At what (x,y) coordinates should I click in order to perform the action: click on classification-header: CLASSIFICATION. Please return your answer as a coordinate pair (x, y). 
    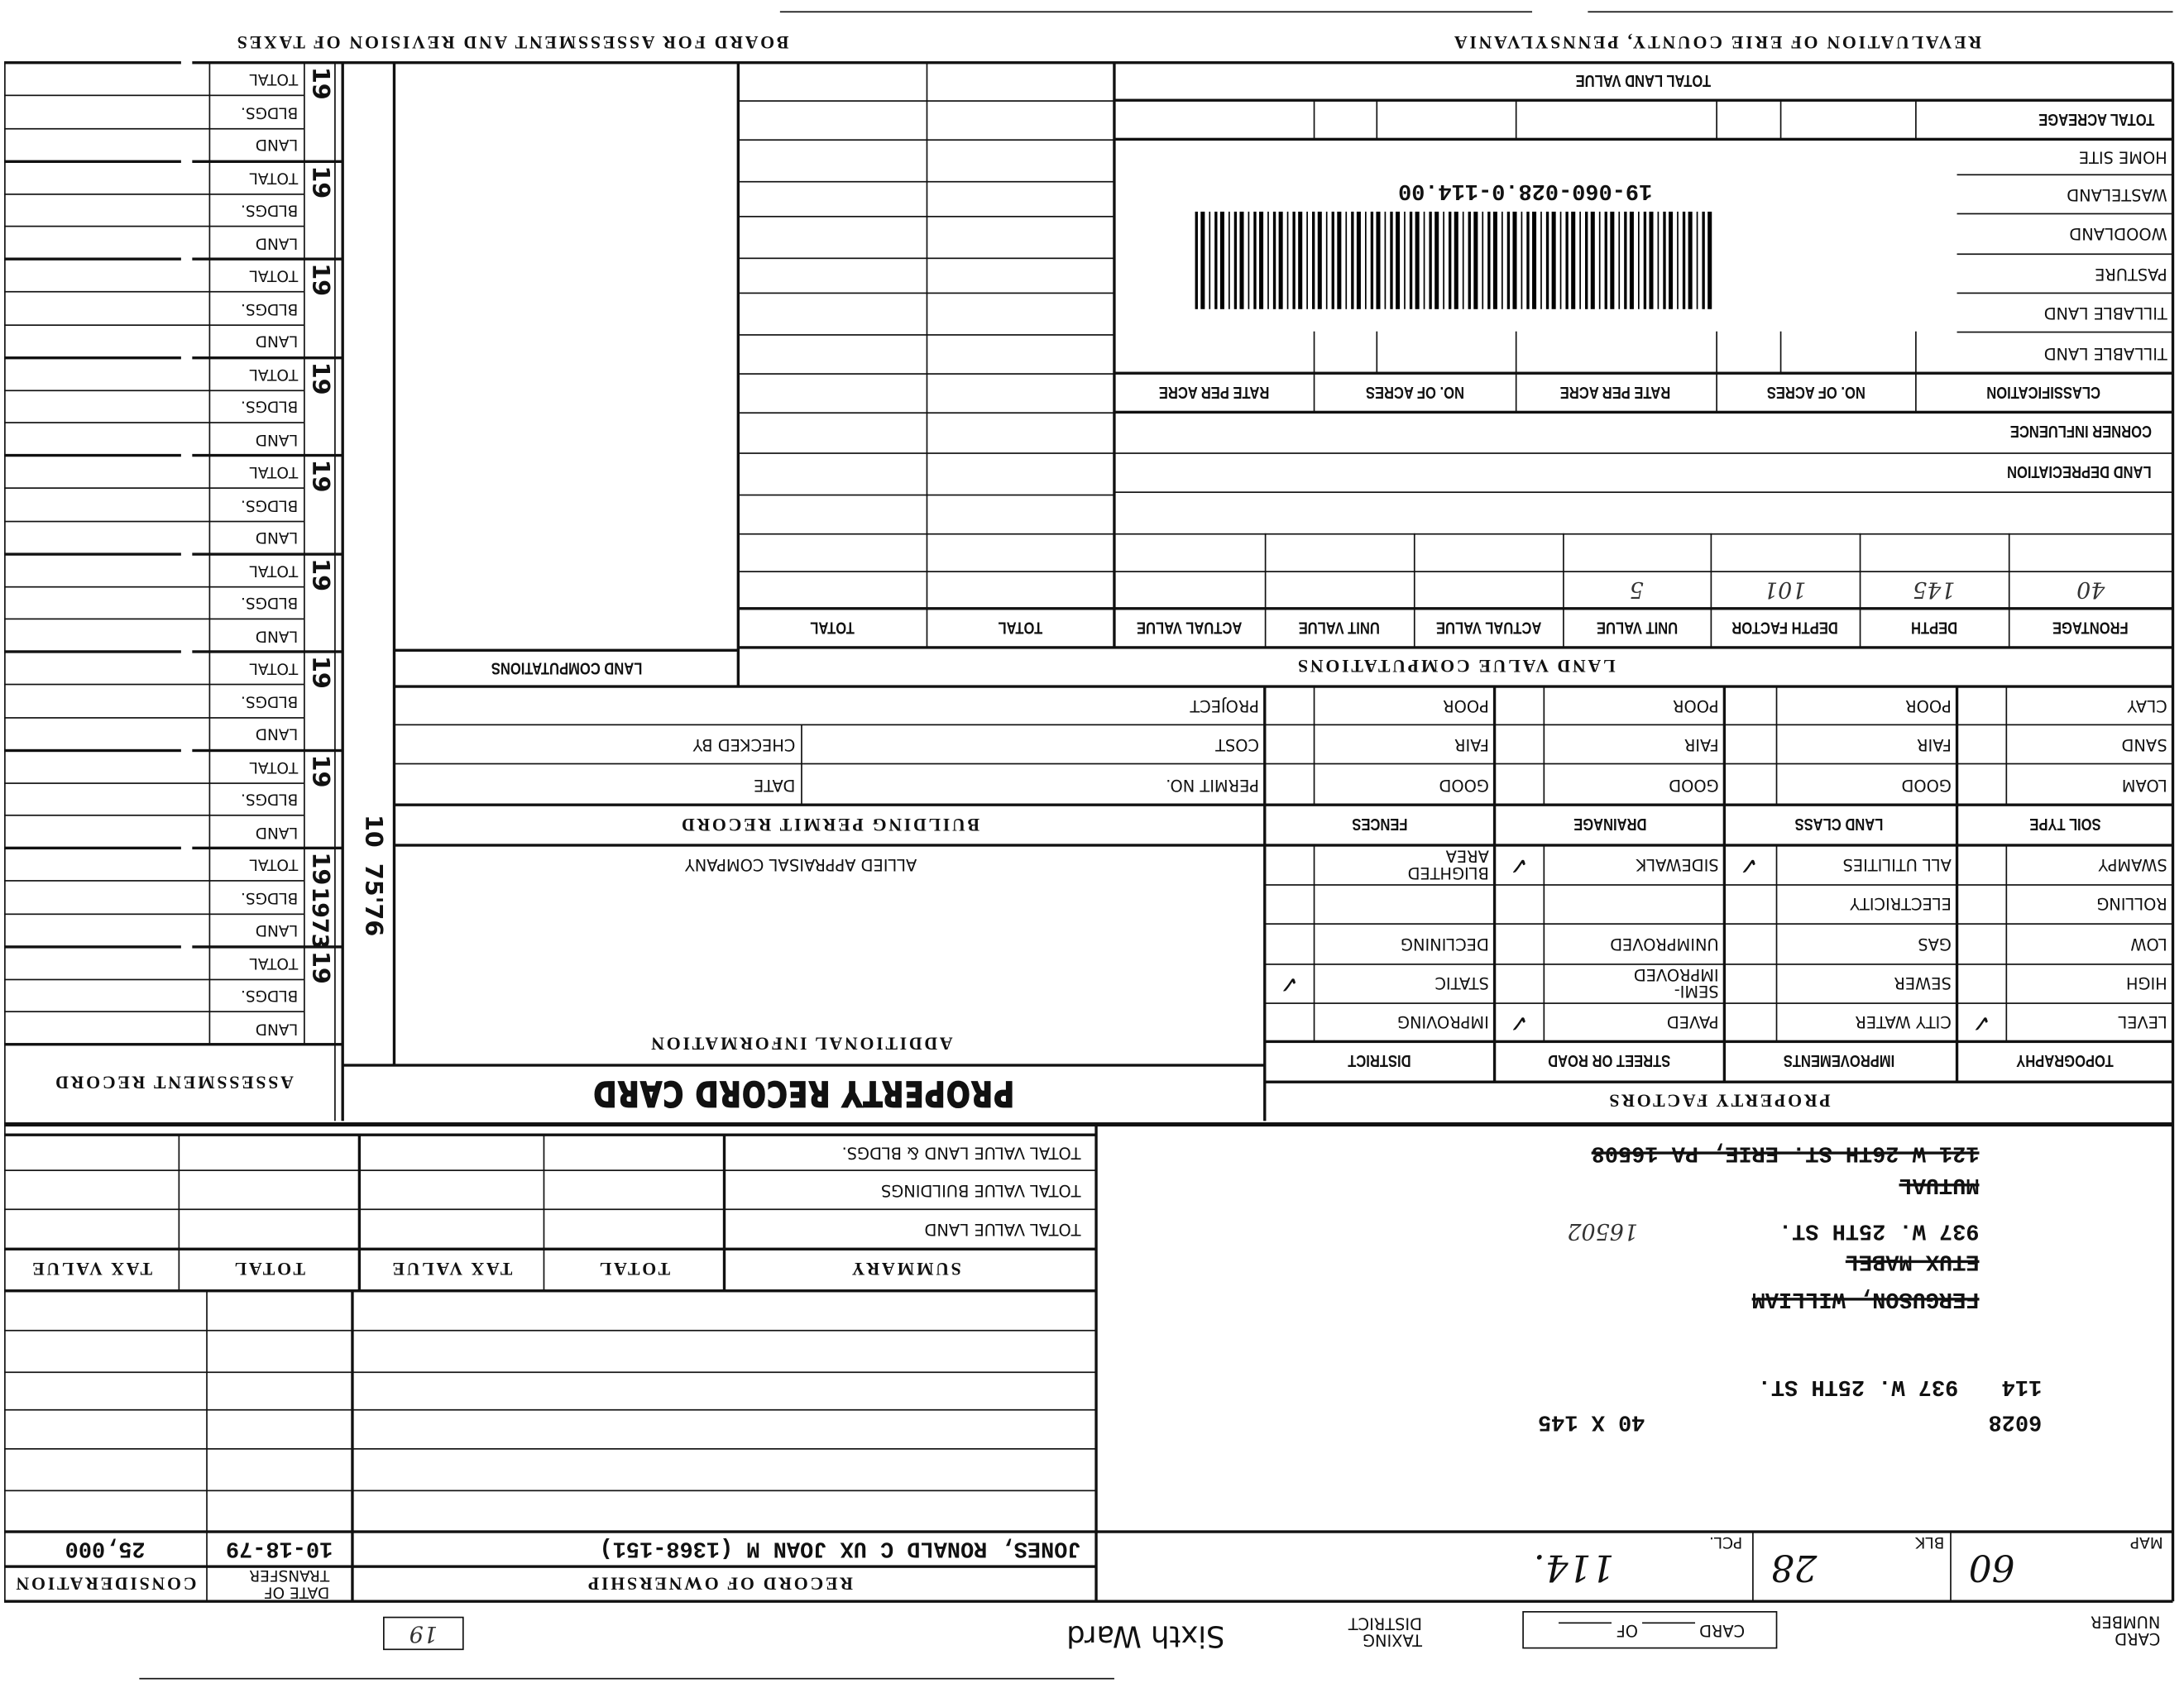
    Looking at the image, I should click on (2043, 392).